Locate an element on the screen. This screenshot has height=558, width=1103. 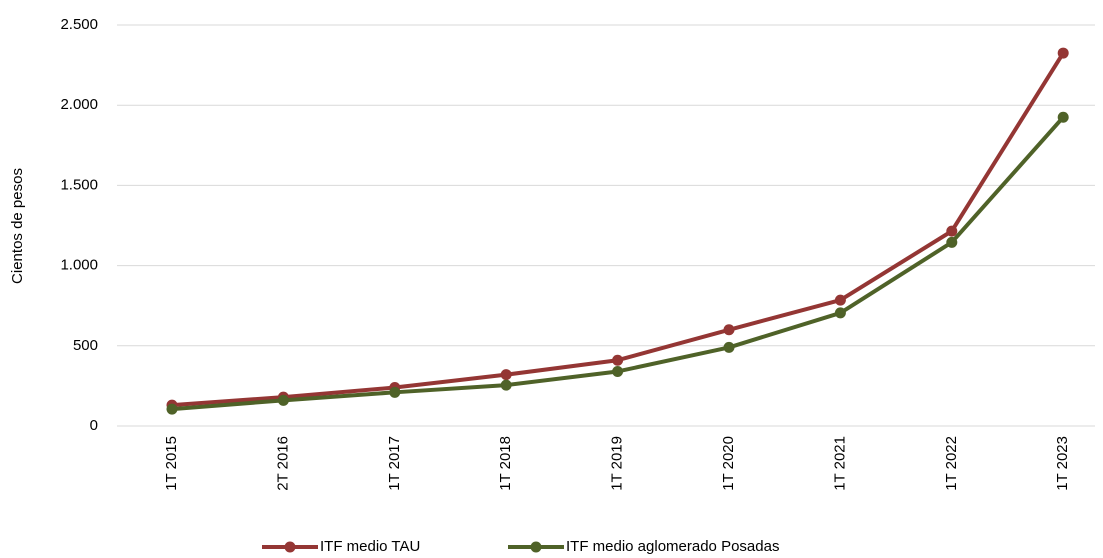
y-tick-label: 2.500 is located at coordinates (79, 24).